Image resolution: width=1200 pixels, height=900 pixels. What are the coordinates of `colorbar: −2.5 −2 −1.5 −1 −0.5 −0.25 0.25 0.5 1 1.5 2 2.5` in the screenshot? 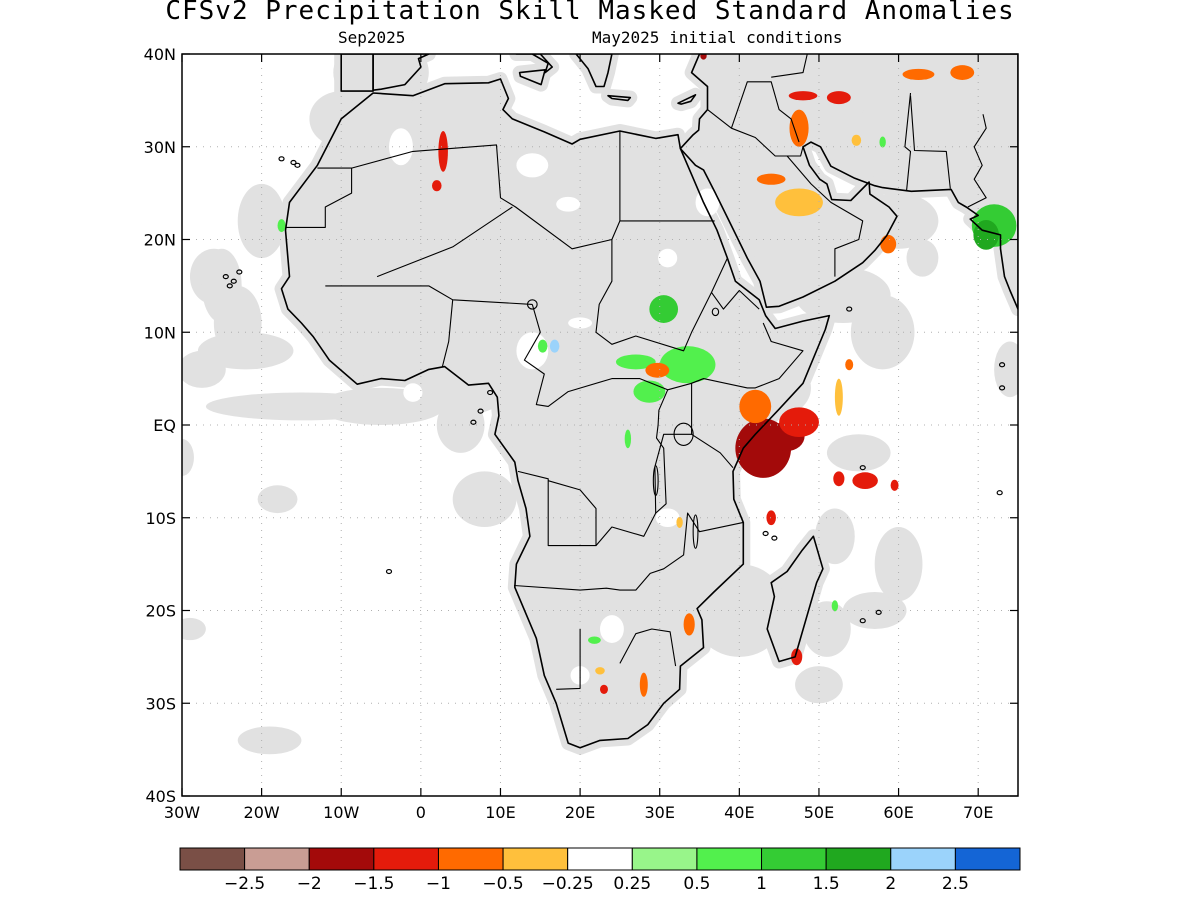 It's located at (600, 870).